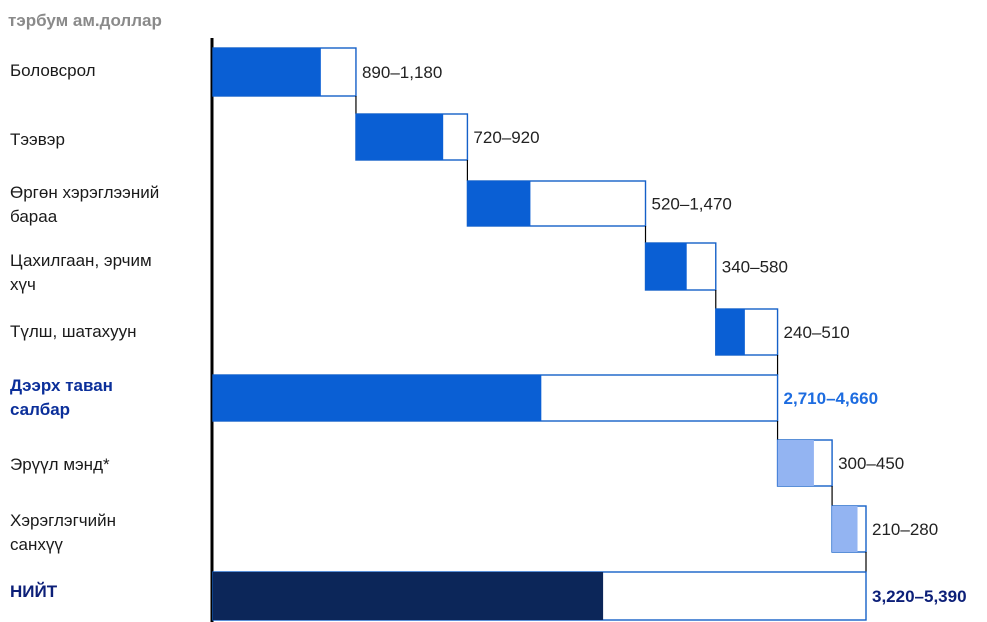  I want to click on category-label: НИЙТ, so click(34, 591).